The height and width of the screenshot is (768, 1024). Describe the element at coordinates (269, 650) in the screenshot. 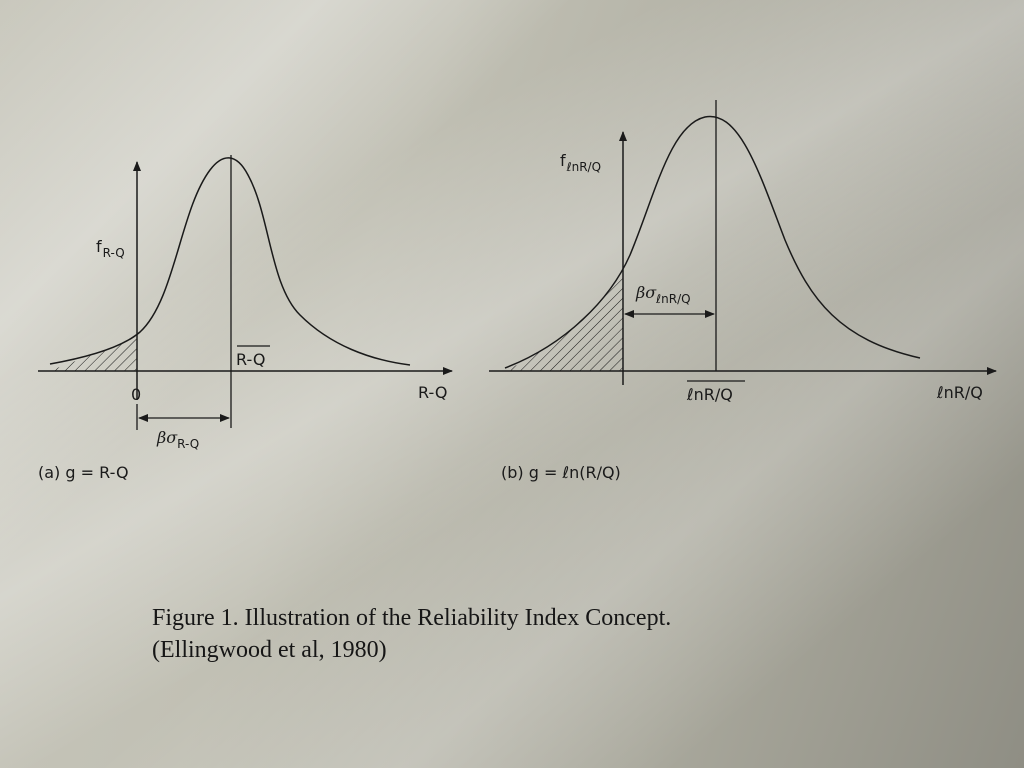

I see `caption-line-2: (Ellingwood et al, 1980)` at that location.